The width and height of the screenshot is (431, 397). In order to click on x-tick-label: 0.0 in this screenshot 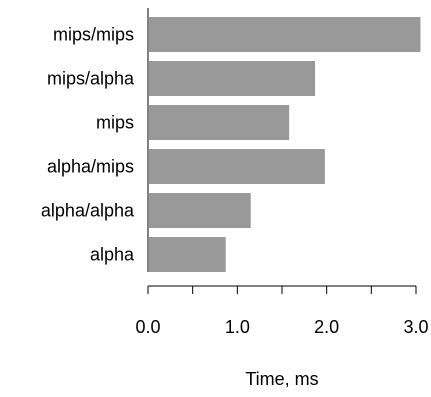, I will do `click(147, 327)`.